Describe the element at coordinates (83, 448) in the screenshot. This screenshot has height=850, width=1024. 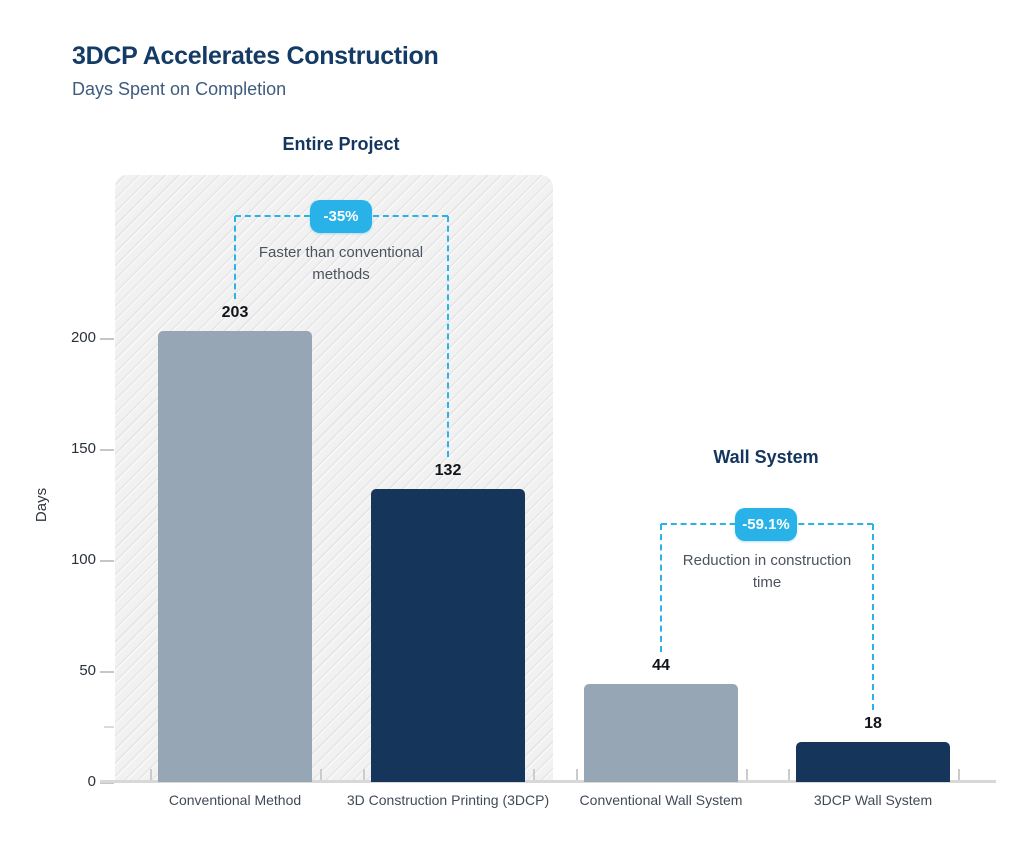
I see `y-tick-label: 150` at that location.